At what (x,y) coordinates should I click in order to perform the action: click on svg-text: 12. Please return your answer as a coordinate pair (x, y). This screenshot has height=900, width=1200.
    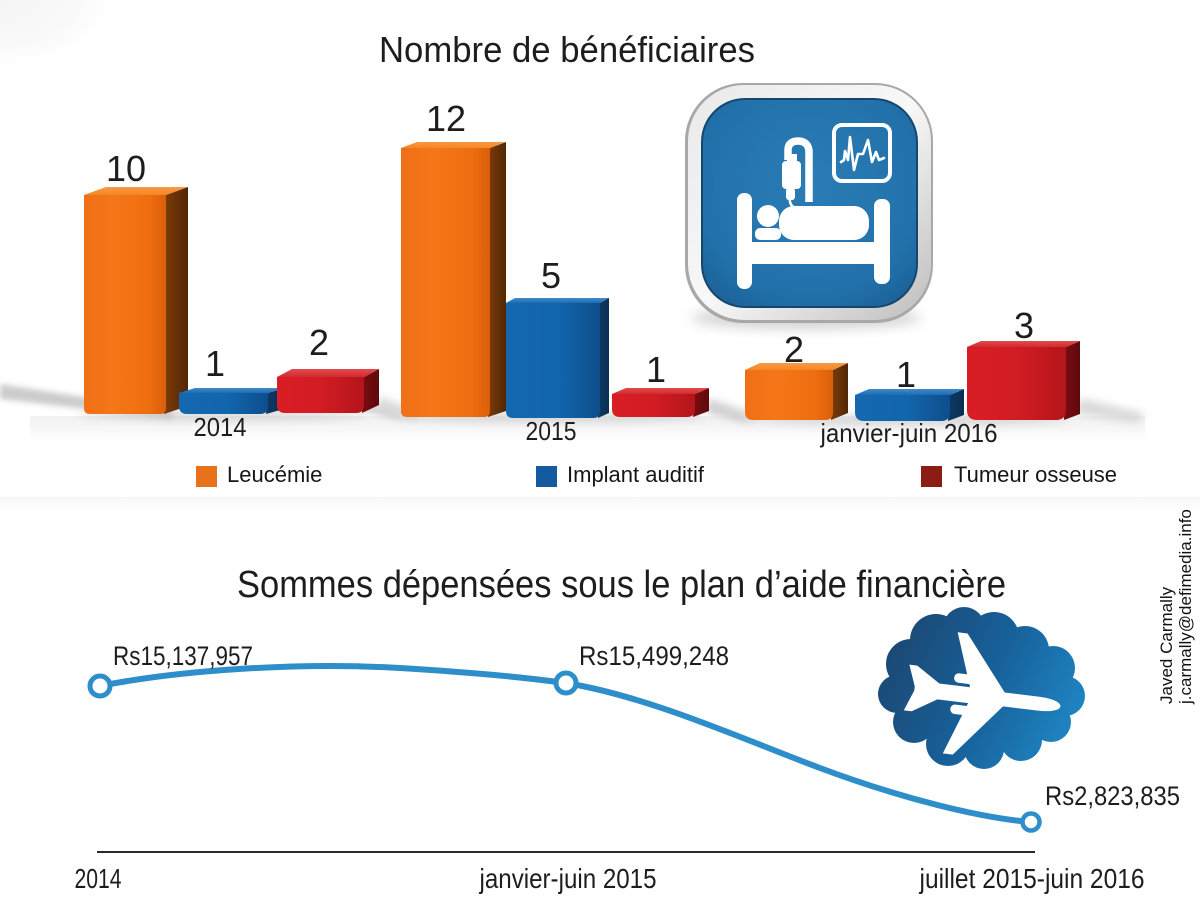
    Looking at the image, I should click on (446, 118).